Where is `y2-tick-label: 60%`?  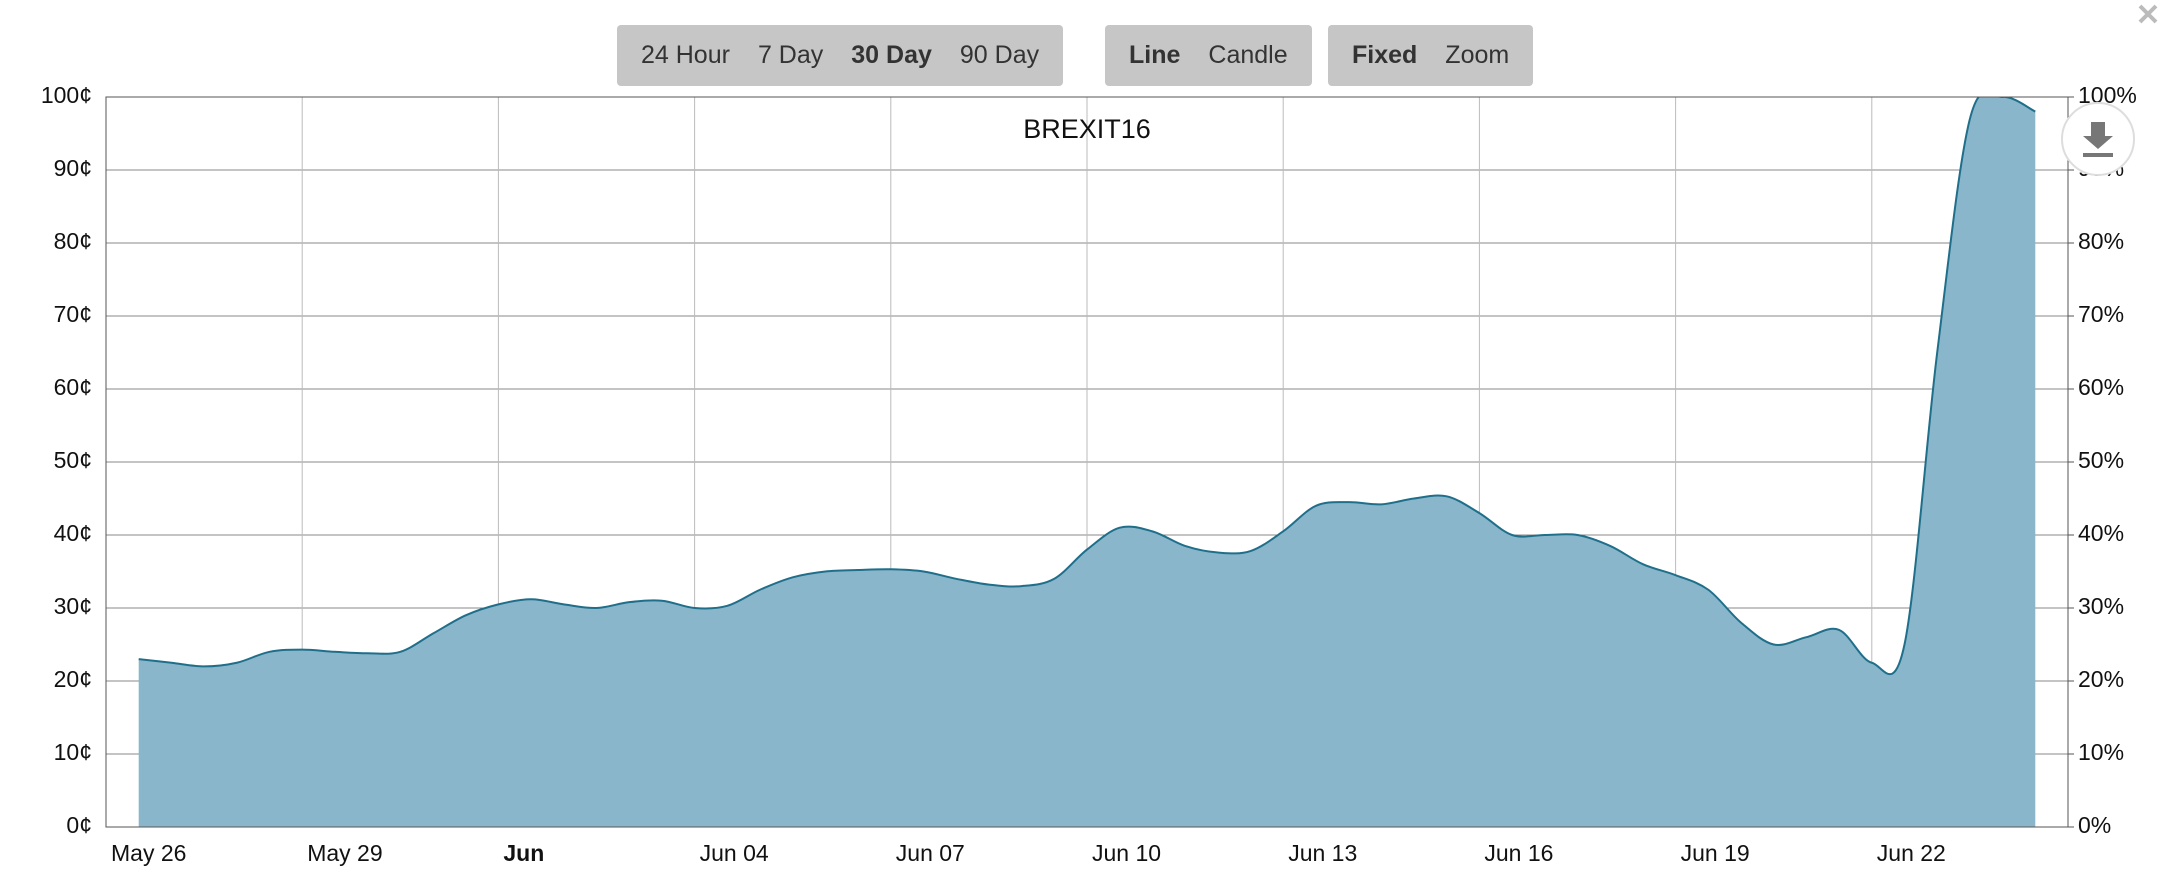
y2-tick-label: 60% is located at coordinates (2101, 387).